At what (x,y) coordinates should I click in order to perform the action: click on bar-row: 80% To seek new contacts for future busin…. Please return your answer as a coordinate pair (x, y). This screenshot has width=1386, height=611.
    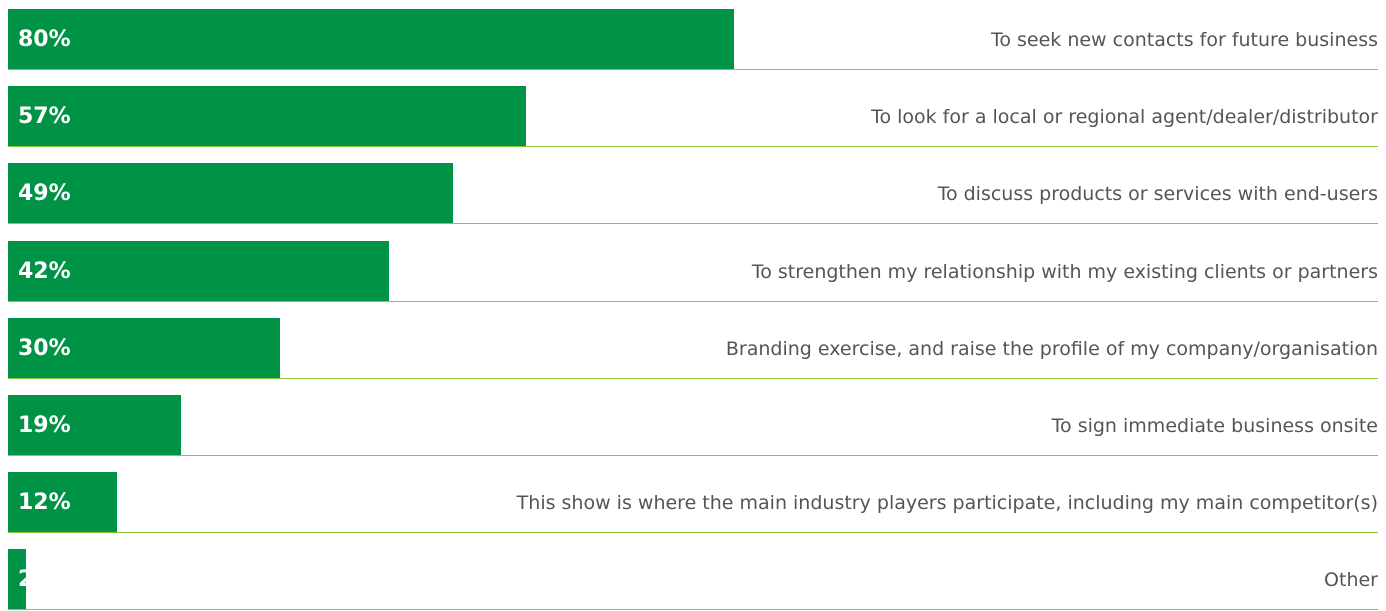
    Looking at the image, I should click on (693, 40).